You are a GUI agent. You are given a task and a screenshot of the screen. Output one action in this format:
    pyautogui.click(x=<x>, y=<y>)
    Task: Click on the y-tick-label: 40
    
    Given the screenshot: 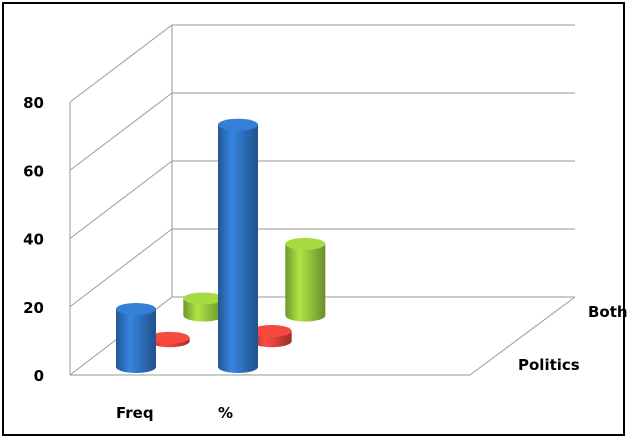 What is the action you would take?
    pyautogui.click(x=33, y=240)
    